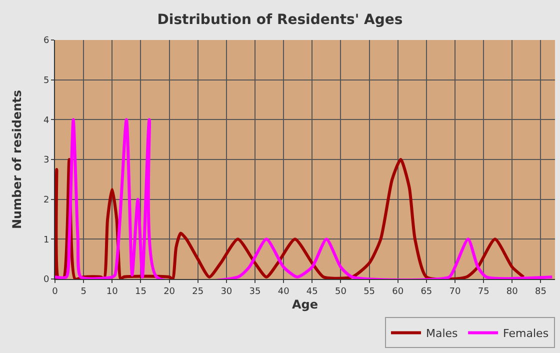 The width and height of the screenshot is (560, 353). What do you see at coordinates (55, 291) in the screenshot?
I see `x-tick-label: 0` at bounding box center [55, 291].